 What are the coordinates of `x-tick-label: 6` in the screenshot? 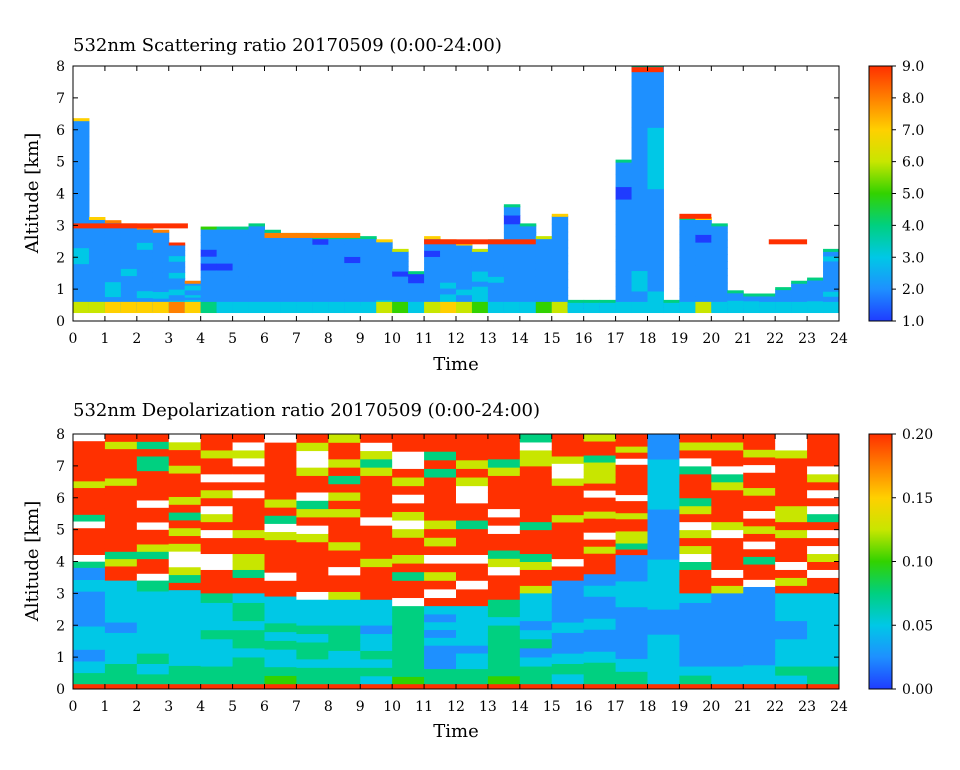 It's located at (264, 707).